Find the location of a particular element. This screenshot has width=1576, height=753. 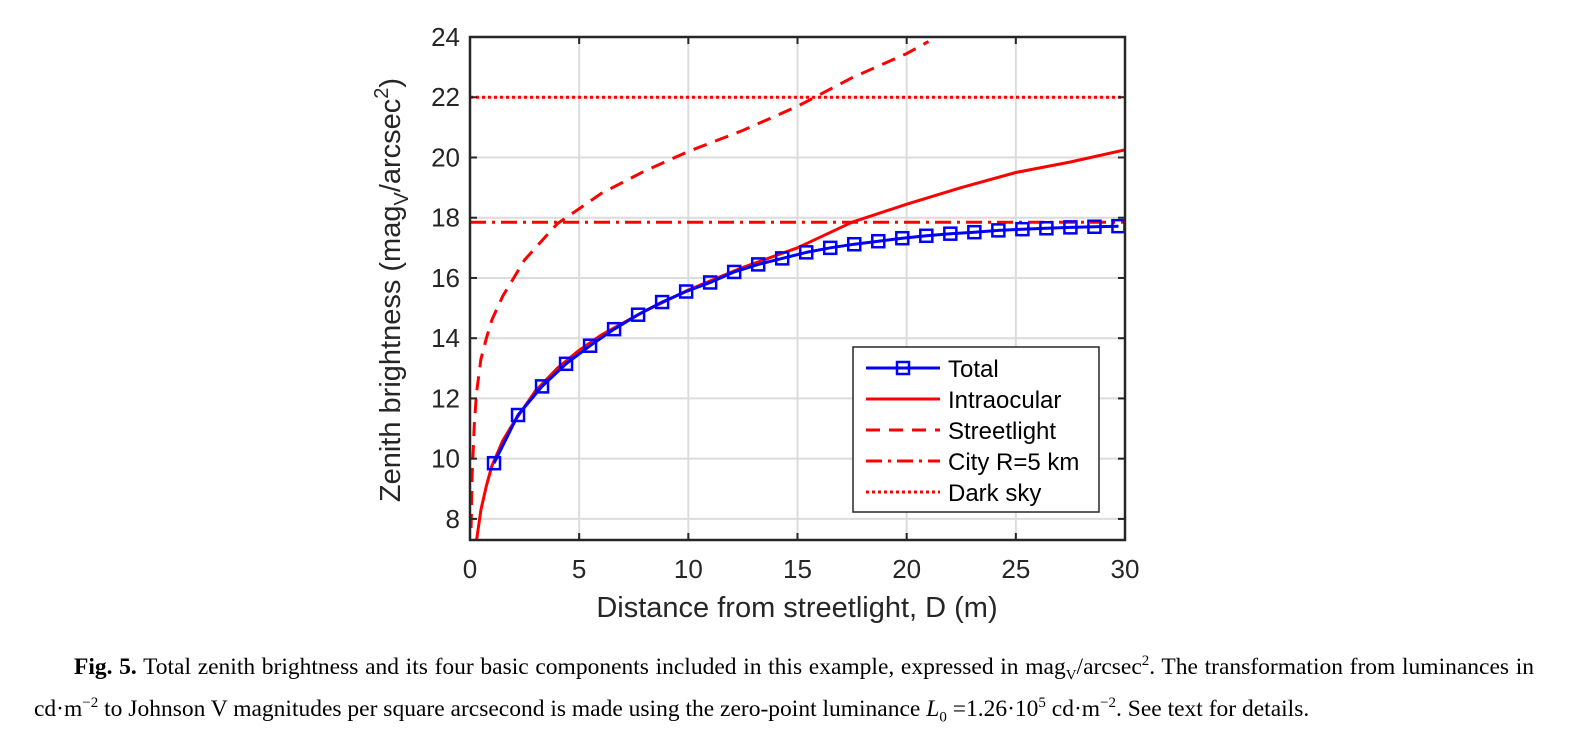

y-tick-label: 14 is located at coordinates (445, 338).